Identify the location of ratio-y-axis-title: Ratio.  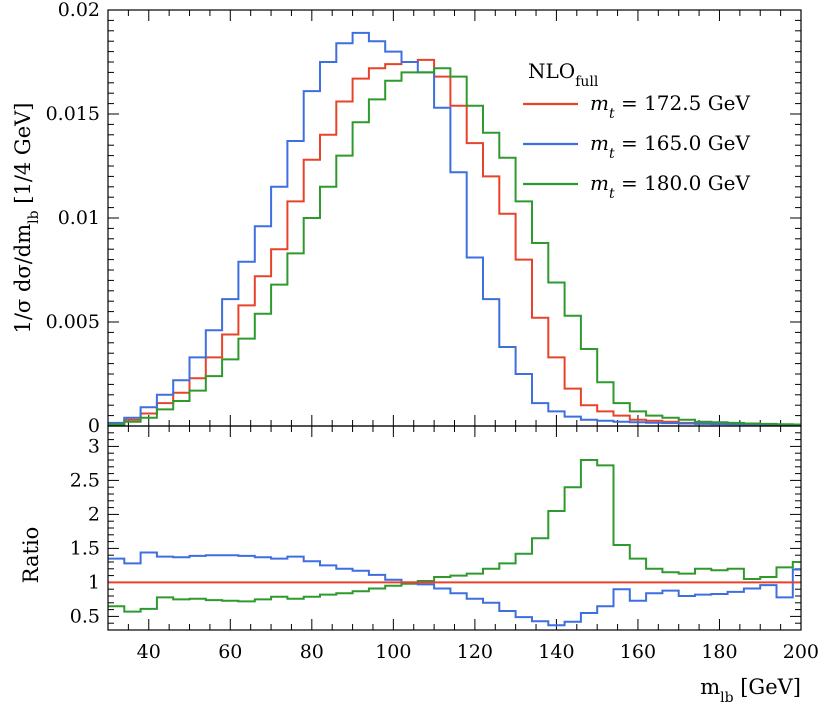
(31, 555).